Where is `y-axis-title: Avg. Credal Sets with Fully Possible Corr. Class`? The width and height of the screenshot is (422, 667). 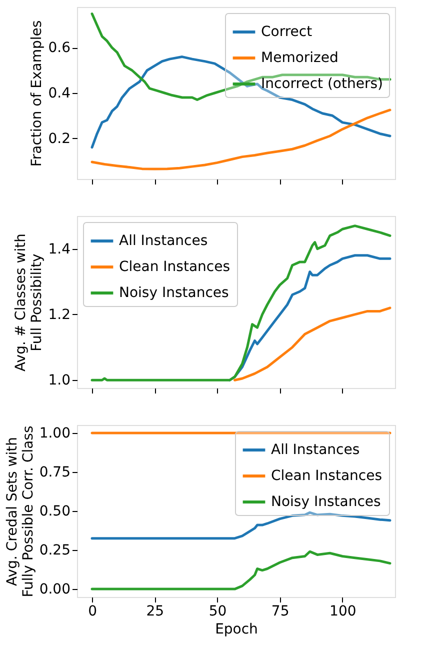 y-axis-title: Avg. Credal Sets with Fully Possible Corr. Class is located at coordinates (20, 512).